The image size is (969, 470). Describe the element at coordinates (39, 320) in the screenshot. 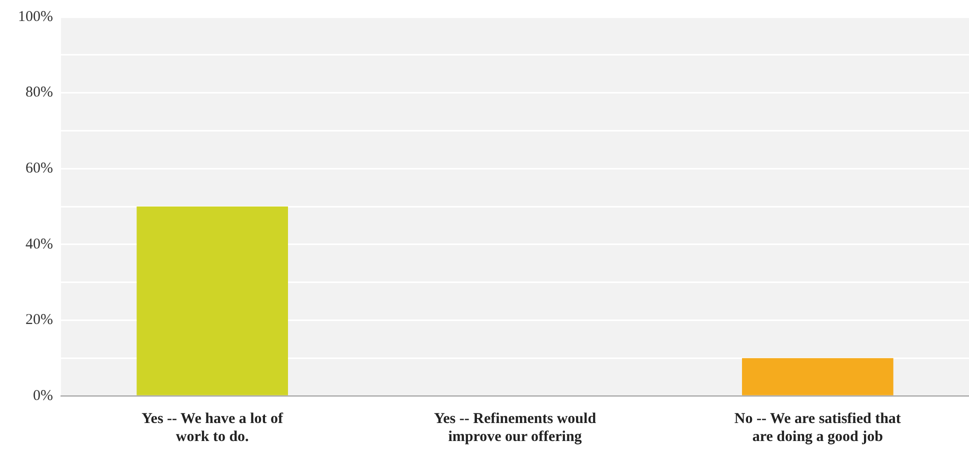

I see `y-tick-label: 20%` at that location.